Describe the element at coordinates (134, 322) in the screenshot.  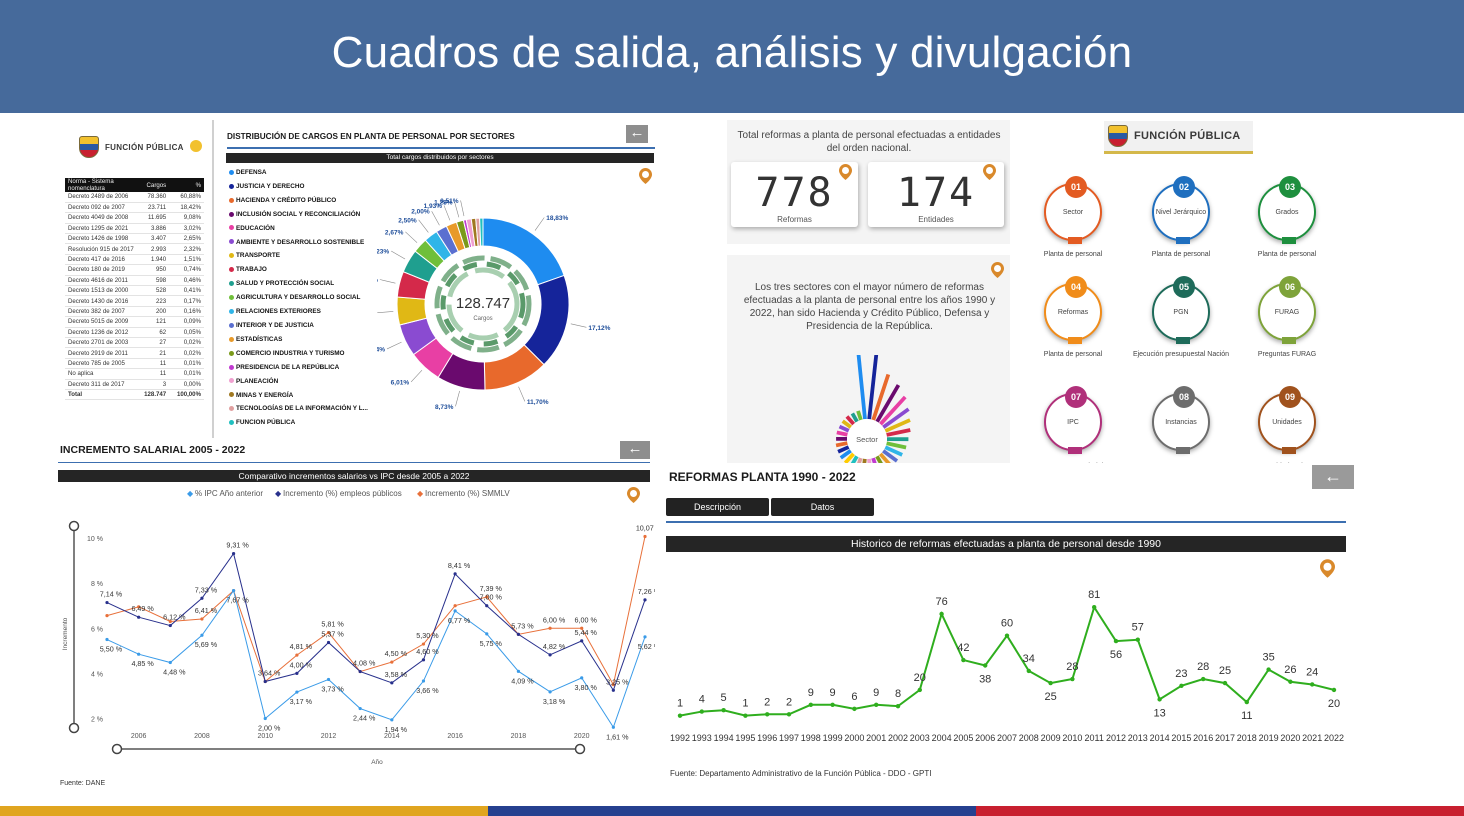
I see `table-row: Decreto 5015 de 2009 121 0,09%` at that location.